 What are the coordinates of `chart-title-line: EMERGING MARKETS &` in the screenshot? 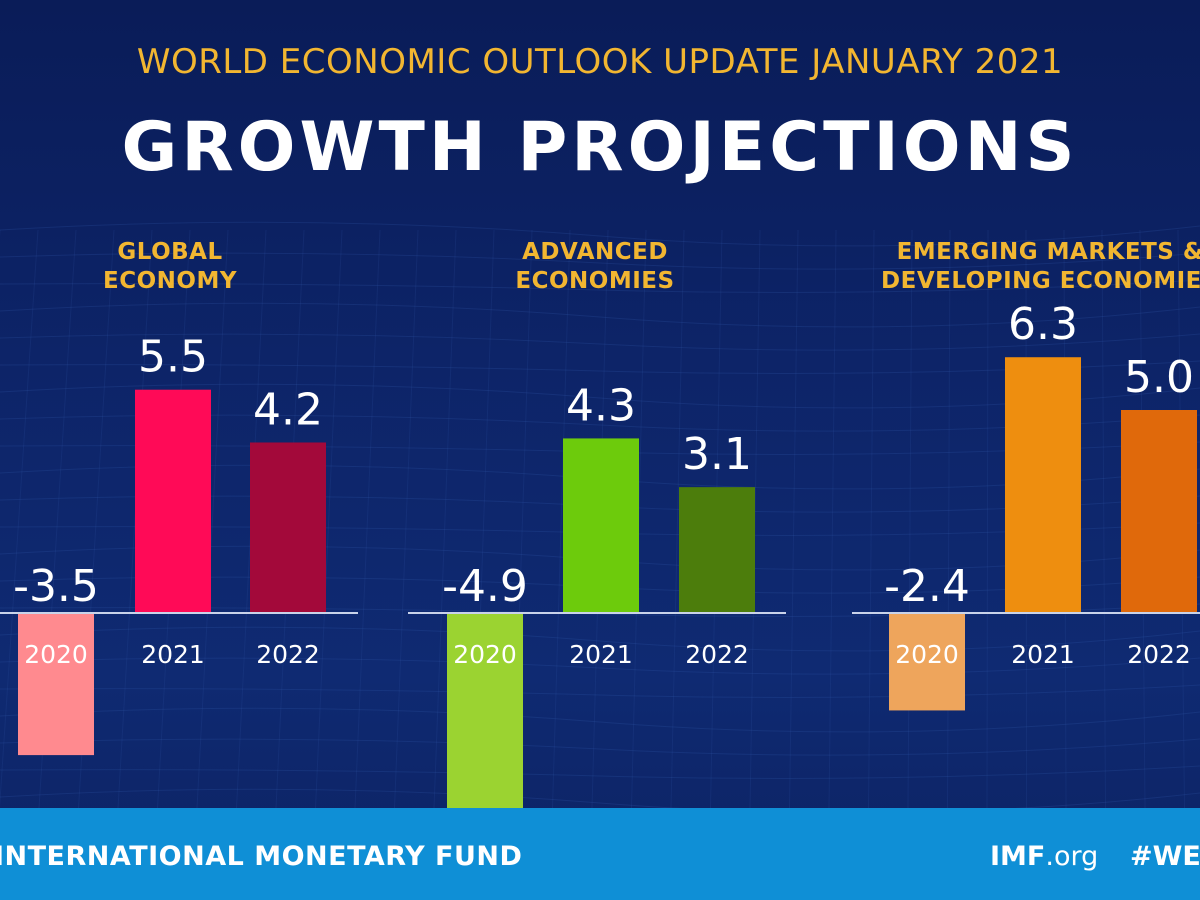 It's located at (1048, 252).